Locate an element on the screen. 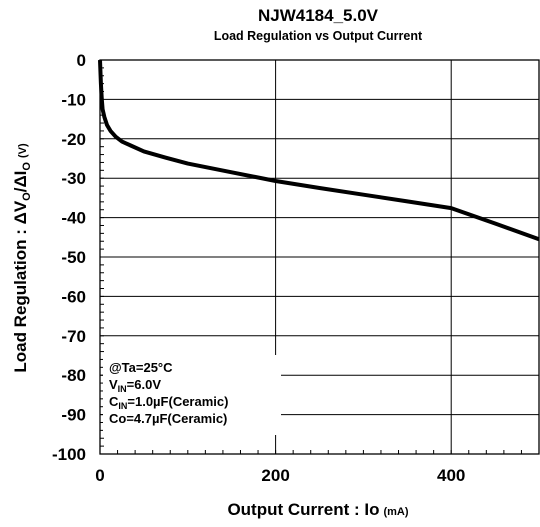  x-axis-title: Output Current : Io (mA) is located at coordinates (317, 509).